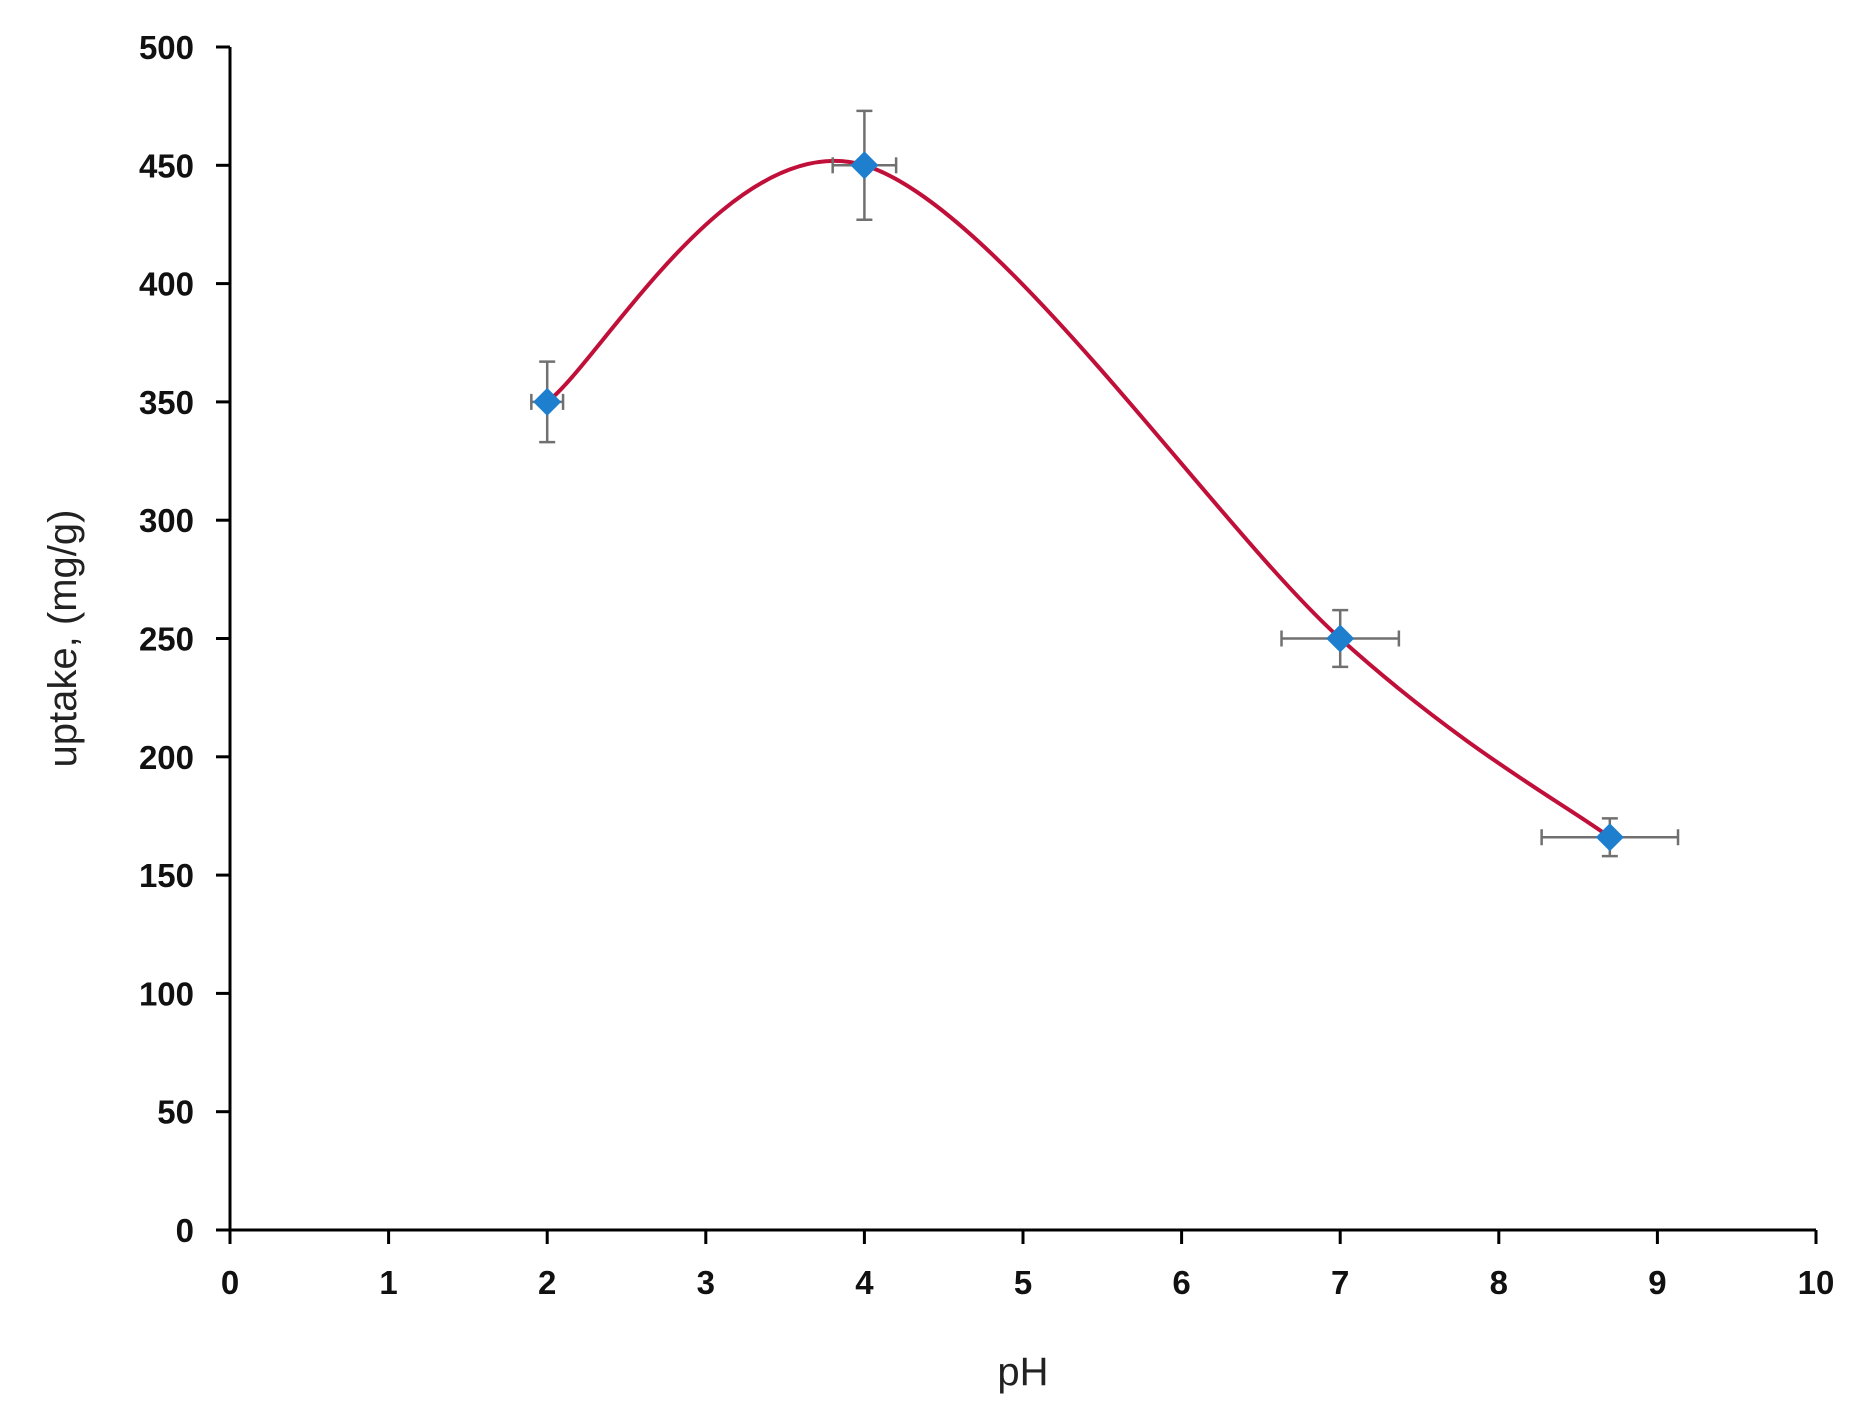 This screenshot has height=1417, width=1856. Describe the element at coordinates (166, 402) in the screenshot. I see `y-tick-label: 350` at that location.